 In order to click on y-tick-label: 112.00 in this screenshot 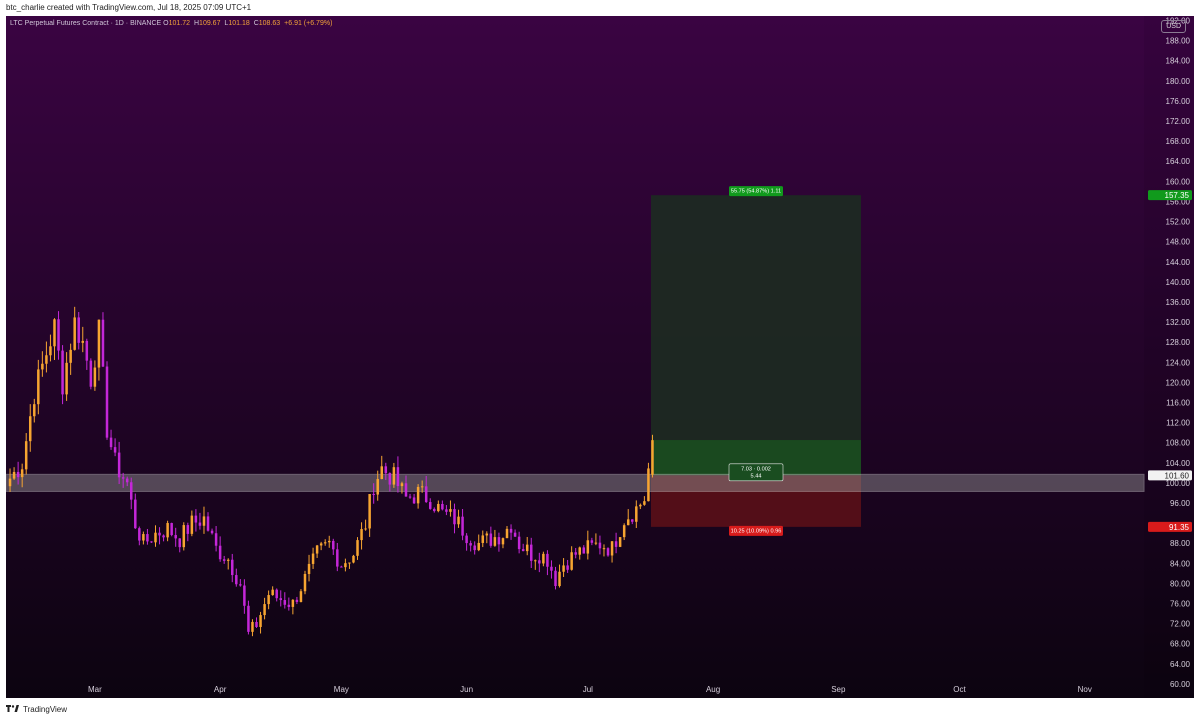, I will do `click(1178, 423)`.